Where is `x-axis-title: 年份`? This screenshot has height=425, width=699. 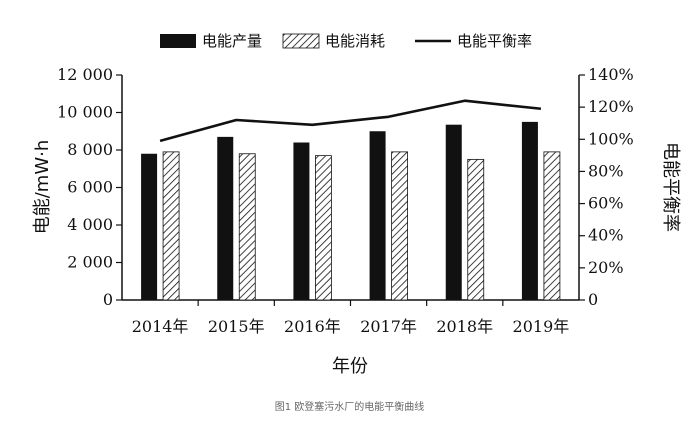
x-axis-title: 年份 is located at coordinates (350, 366).